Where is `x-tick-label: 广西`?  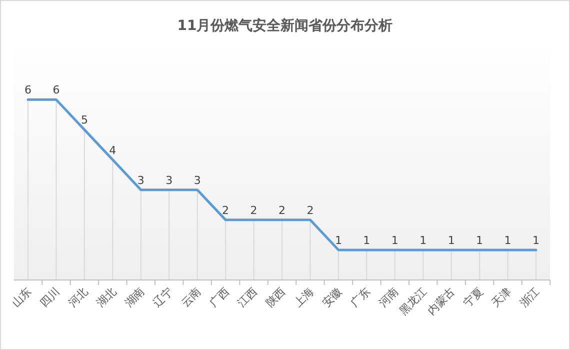
x-tick-label: 广西 is located at coordinates (219, 297).